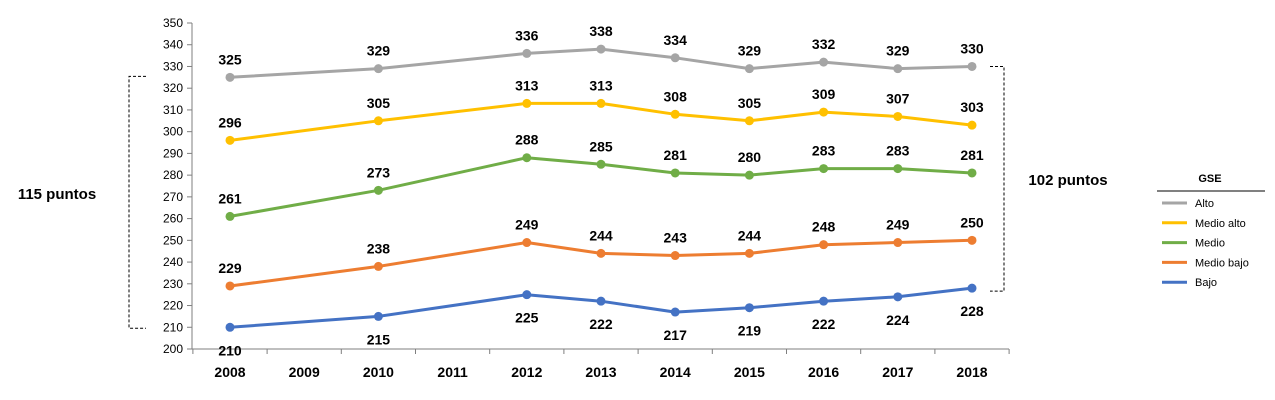 The width and height of the screenshot is (1275, 400). I want to click on data-label: 229, so click(230, 268).